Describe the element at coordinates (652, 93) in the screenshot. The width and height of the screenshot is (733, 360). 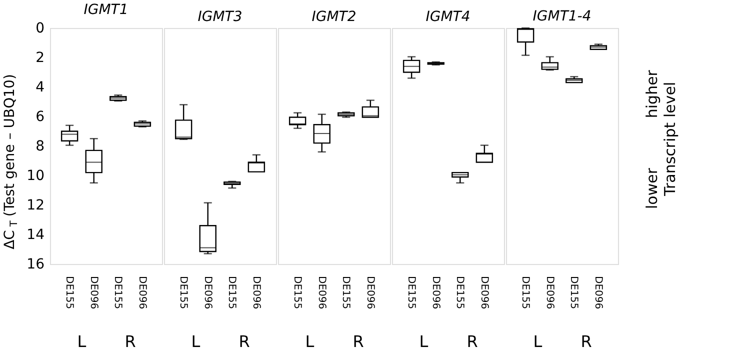
I see `text: higher` at that location.